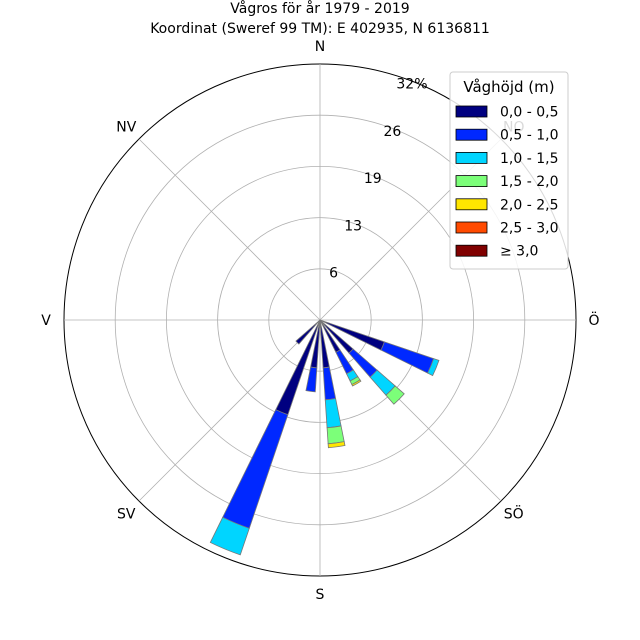 Image resolution: width=640 pixels, height=640 pixels. What do you see at coordinates (320, 595) in the screenshot?
I see `direction-label: S` at bounding box center [320, 595].